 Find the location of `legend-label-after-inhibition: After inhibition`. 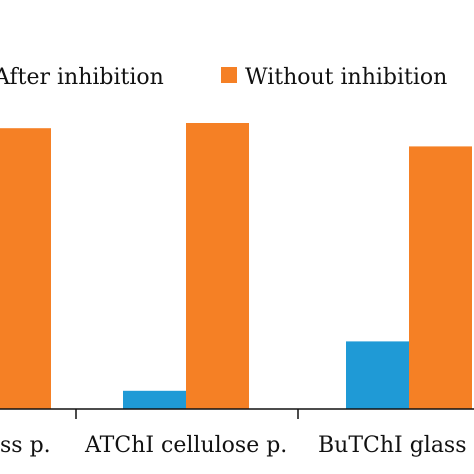

legend-label-after-inhibition: After inhibition is located at coordinates (82, 77).